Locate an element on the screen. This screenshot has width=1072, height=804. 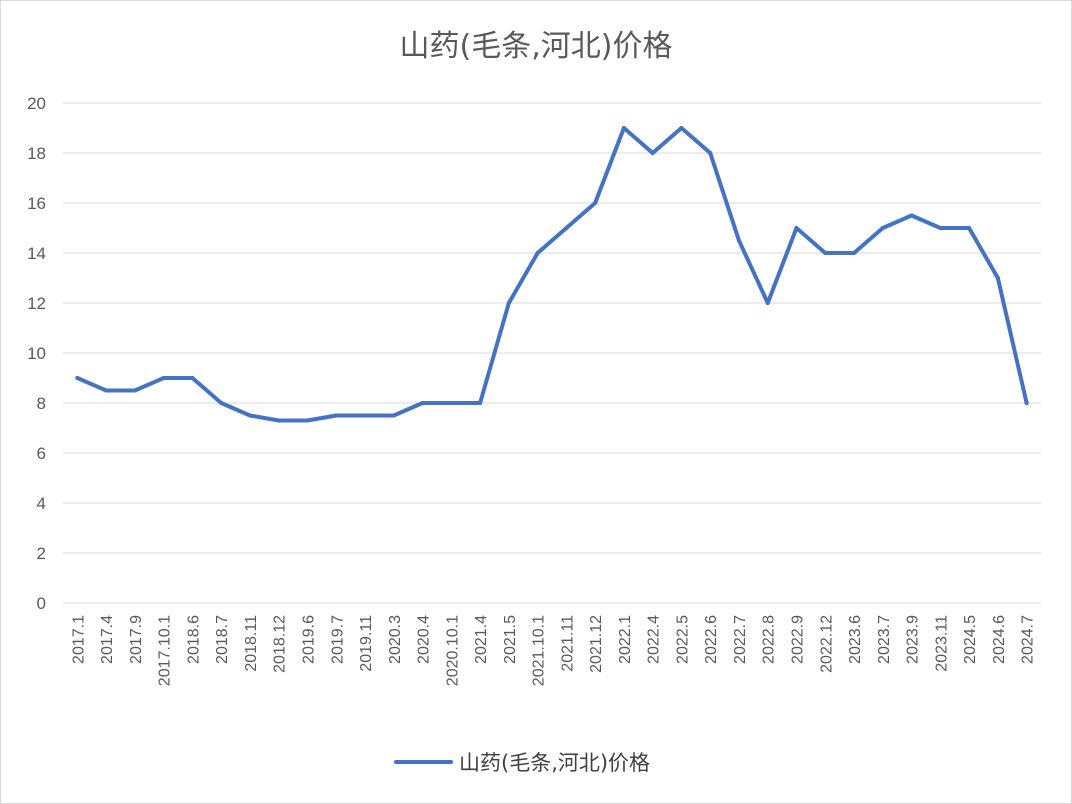
x-tick-label: 2020.4 is located at coordinates (424, 639).